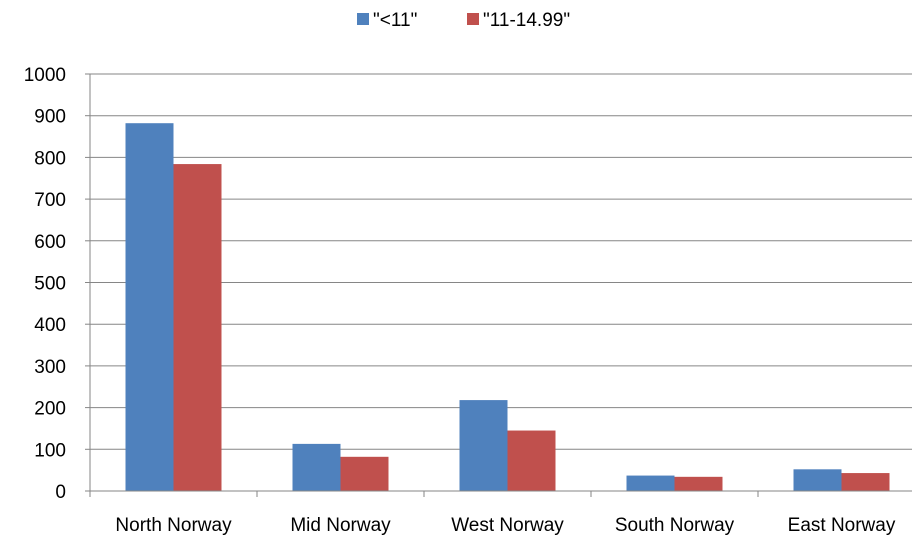 The image size is (918, 545). I want to click on y-tick-label: 300, so click(50, 367).